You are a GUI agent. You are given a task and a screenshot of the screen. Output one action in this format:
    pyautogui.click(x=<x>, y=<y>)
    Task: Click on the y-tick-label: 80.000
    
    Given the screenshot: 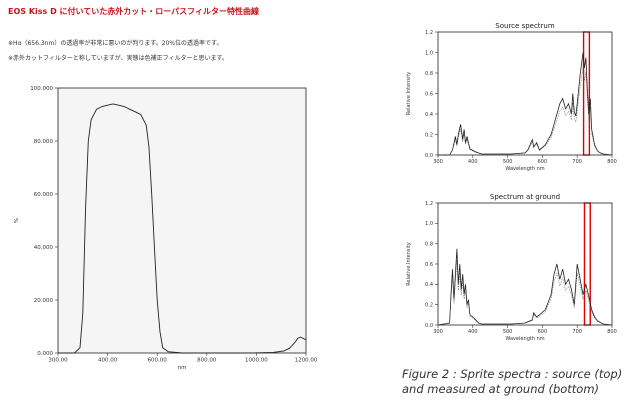 What is the action you would take?
    pyautogui.click(x=44, y=142)
    